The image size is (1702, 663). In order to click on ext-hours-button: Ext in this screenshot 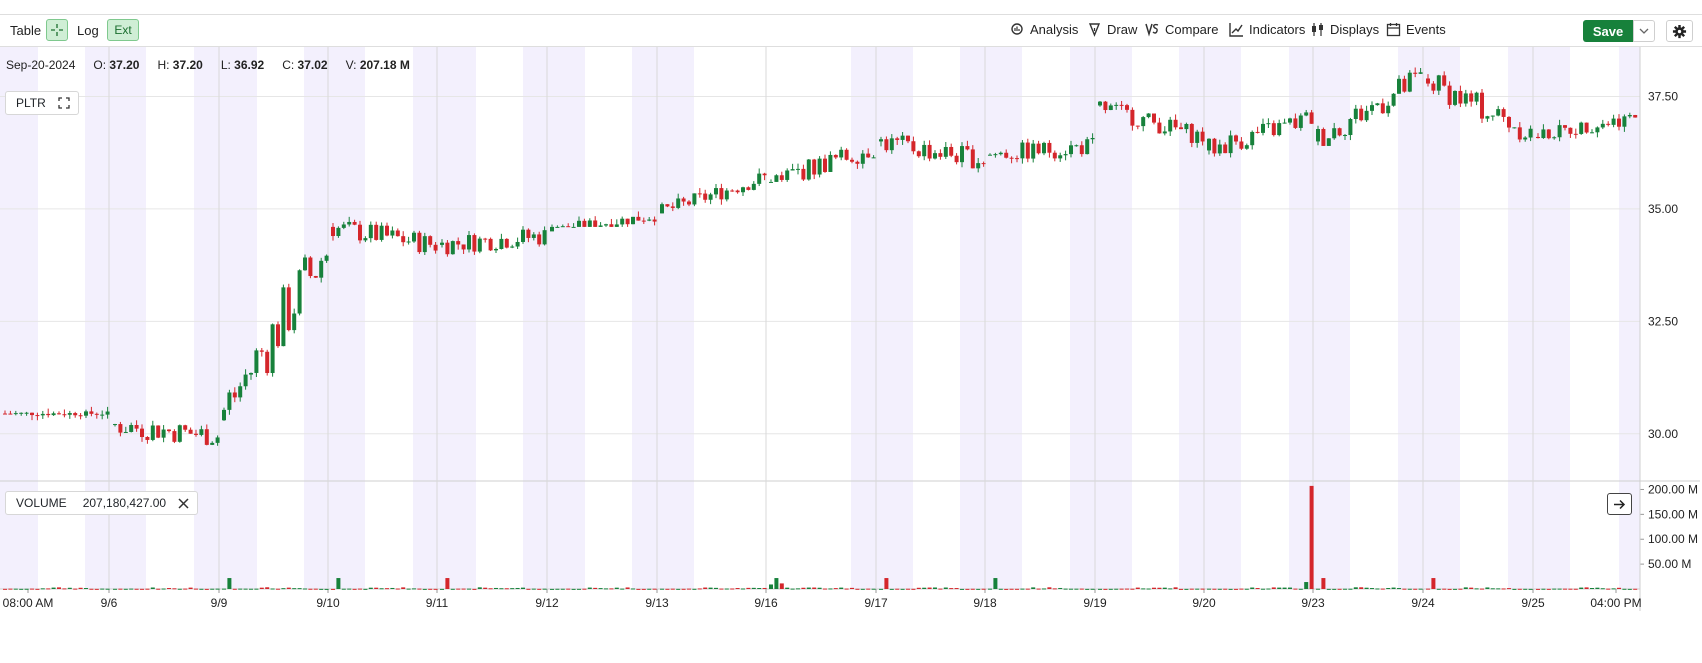, I will do `click(123, 30)`.